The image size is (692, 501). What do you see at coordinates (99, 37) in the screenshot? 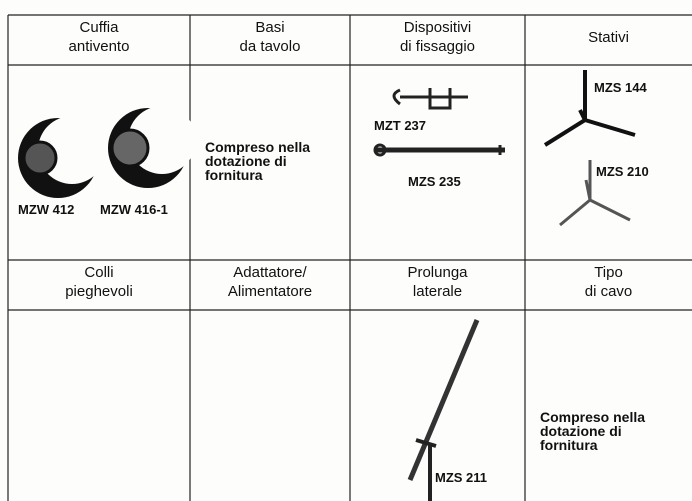
I see `header-cell: Cuffia antivento` at bounding box center [99, 37].